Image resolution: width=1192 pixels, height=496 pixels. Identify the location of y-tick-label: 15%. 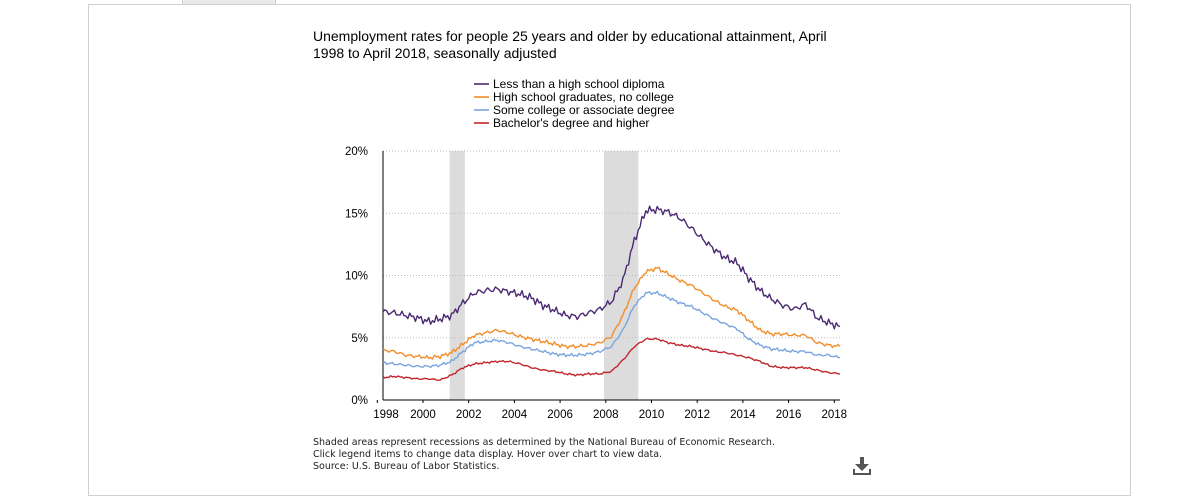
(356, 214).